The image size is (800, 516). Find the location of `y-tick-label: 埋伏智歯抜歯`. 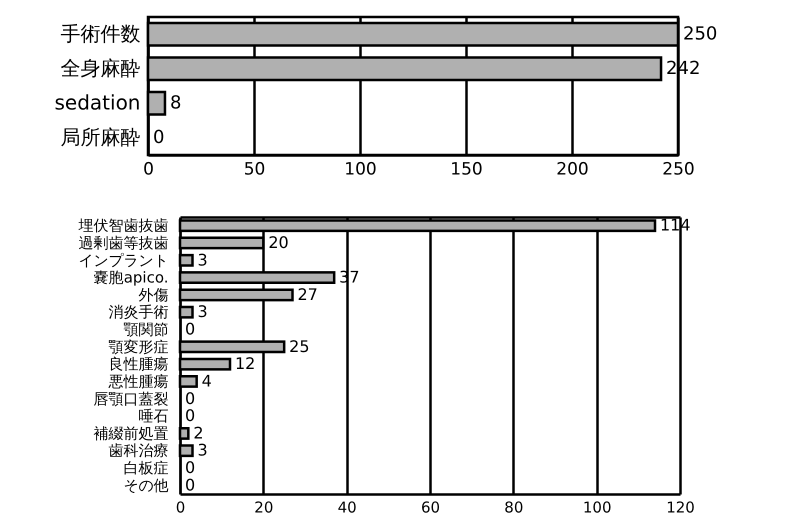

y-tick-label: 埋伏智歯抜歯 is located at coordinates (123, 225).